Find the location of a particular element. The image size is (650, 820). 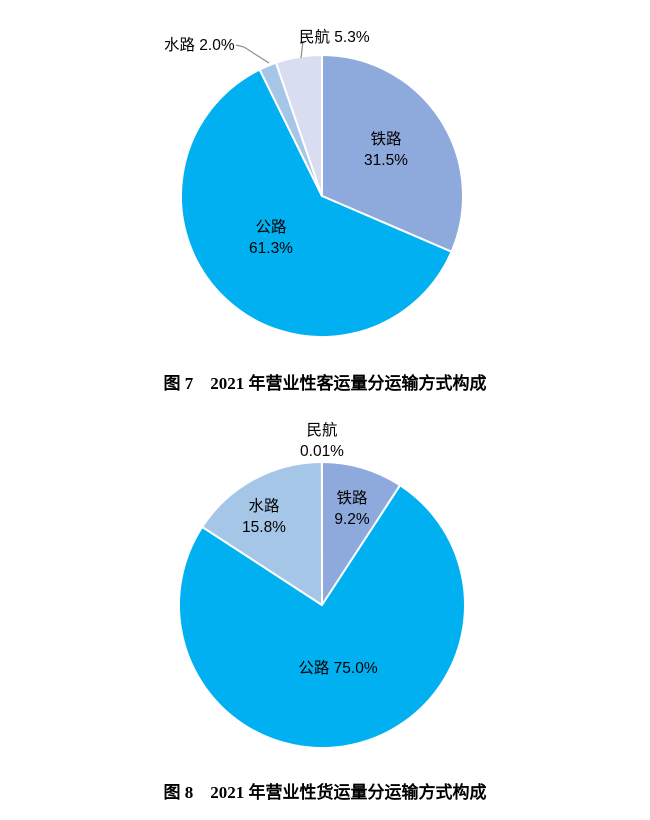

figure7-label-civil-aviation-text: 民航 5.3% is located at coordinates (334, 37).